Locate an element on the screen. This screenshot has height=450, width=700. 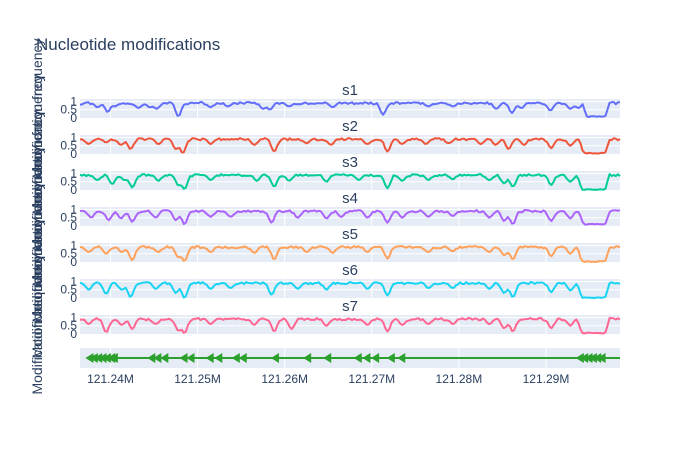
panel-s5: 00.51 s5 is located at coordinates (340, 247).